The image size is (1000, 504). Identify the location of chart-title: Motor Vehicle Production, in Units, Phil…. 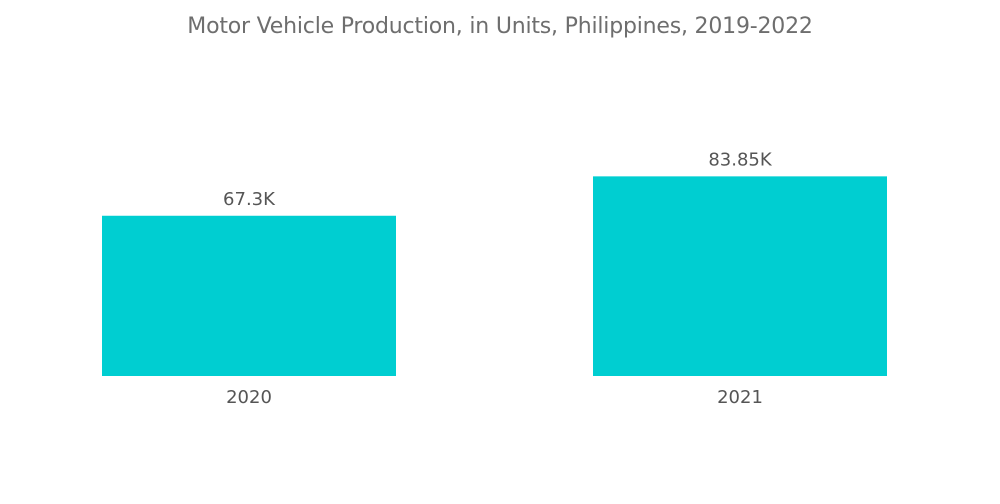
(500, 26).